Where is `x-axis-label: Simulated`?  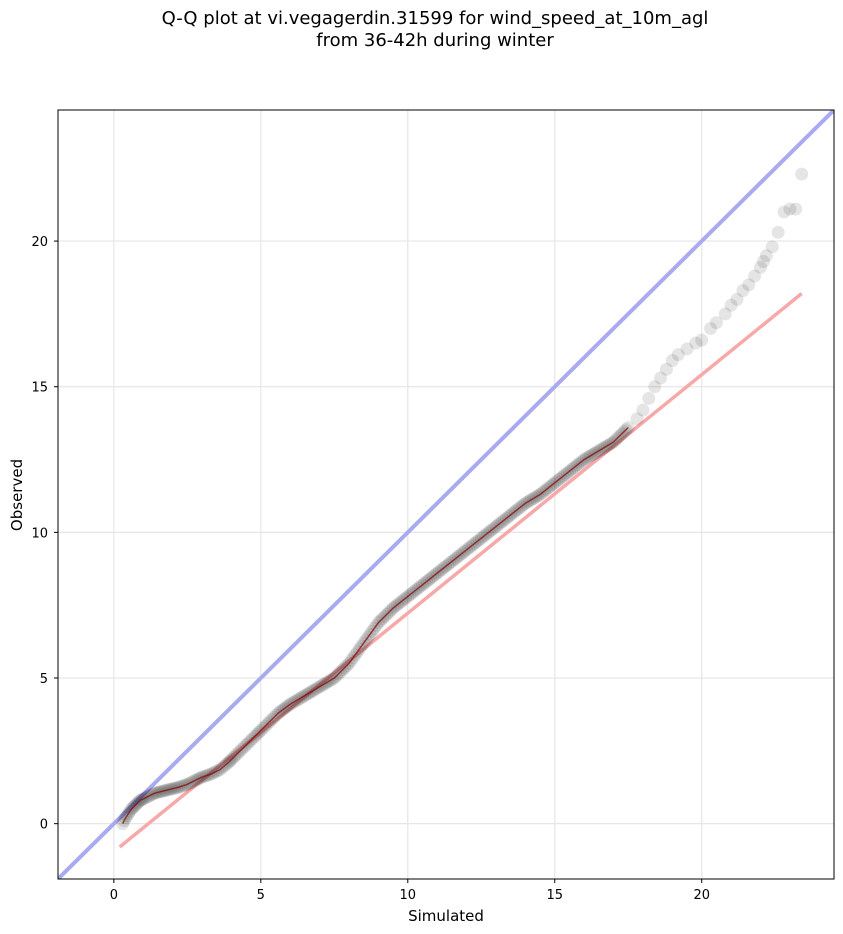 x-axis-label: Simulated is located at coordinates (446, 916).